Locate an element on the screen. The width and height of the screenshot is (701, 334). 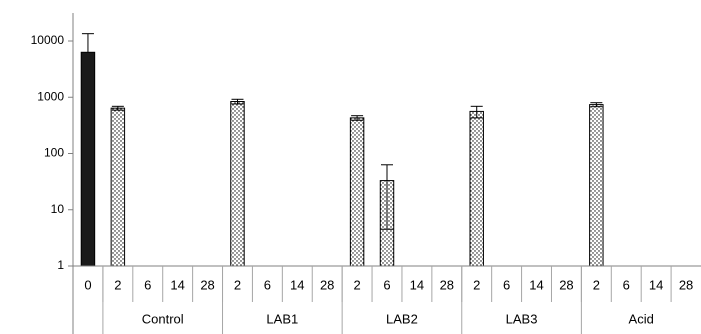
y-axis: 1 10 100 1000 10000 is located at coordinates (52, 173).